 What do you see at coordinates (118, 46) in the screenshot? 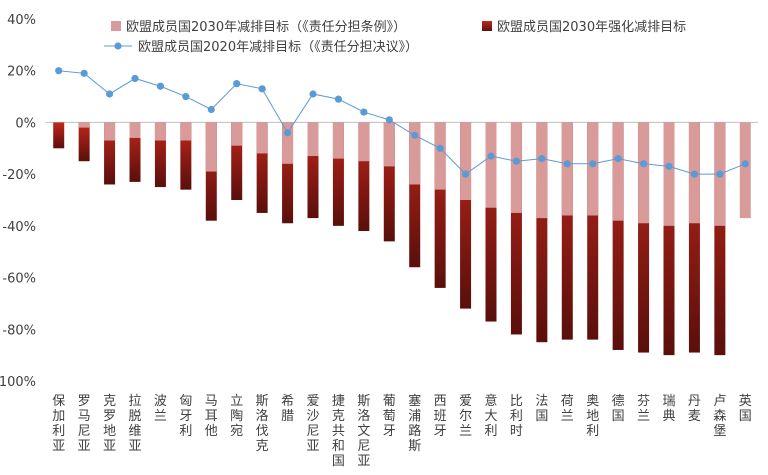
I see `legend-marker-2020-target` at bounding box center [118, 46].